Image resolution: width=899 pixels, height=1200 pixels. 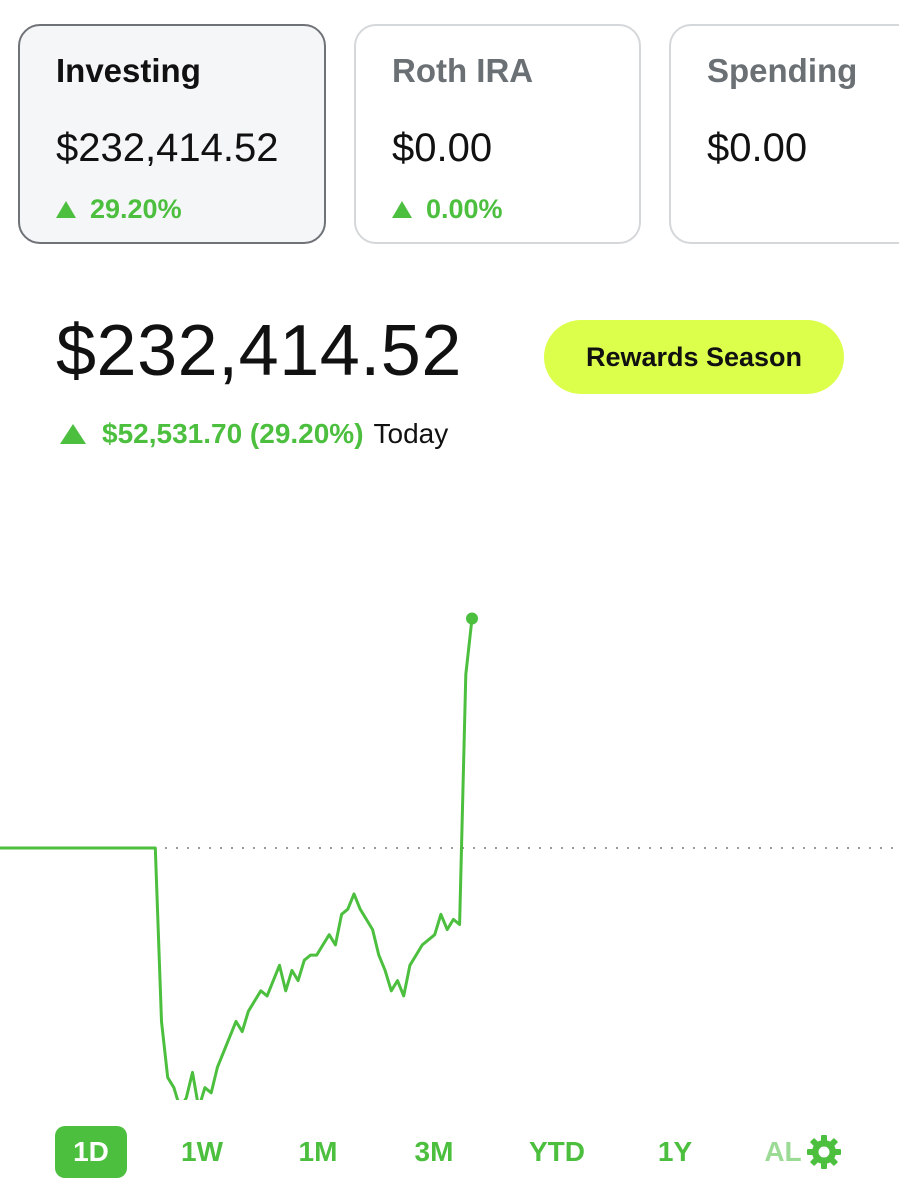 I want to click on period-label: Today, so click(x=411, y=433).